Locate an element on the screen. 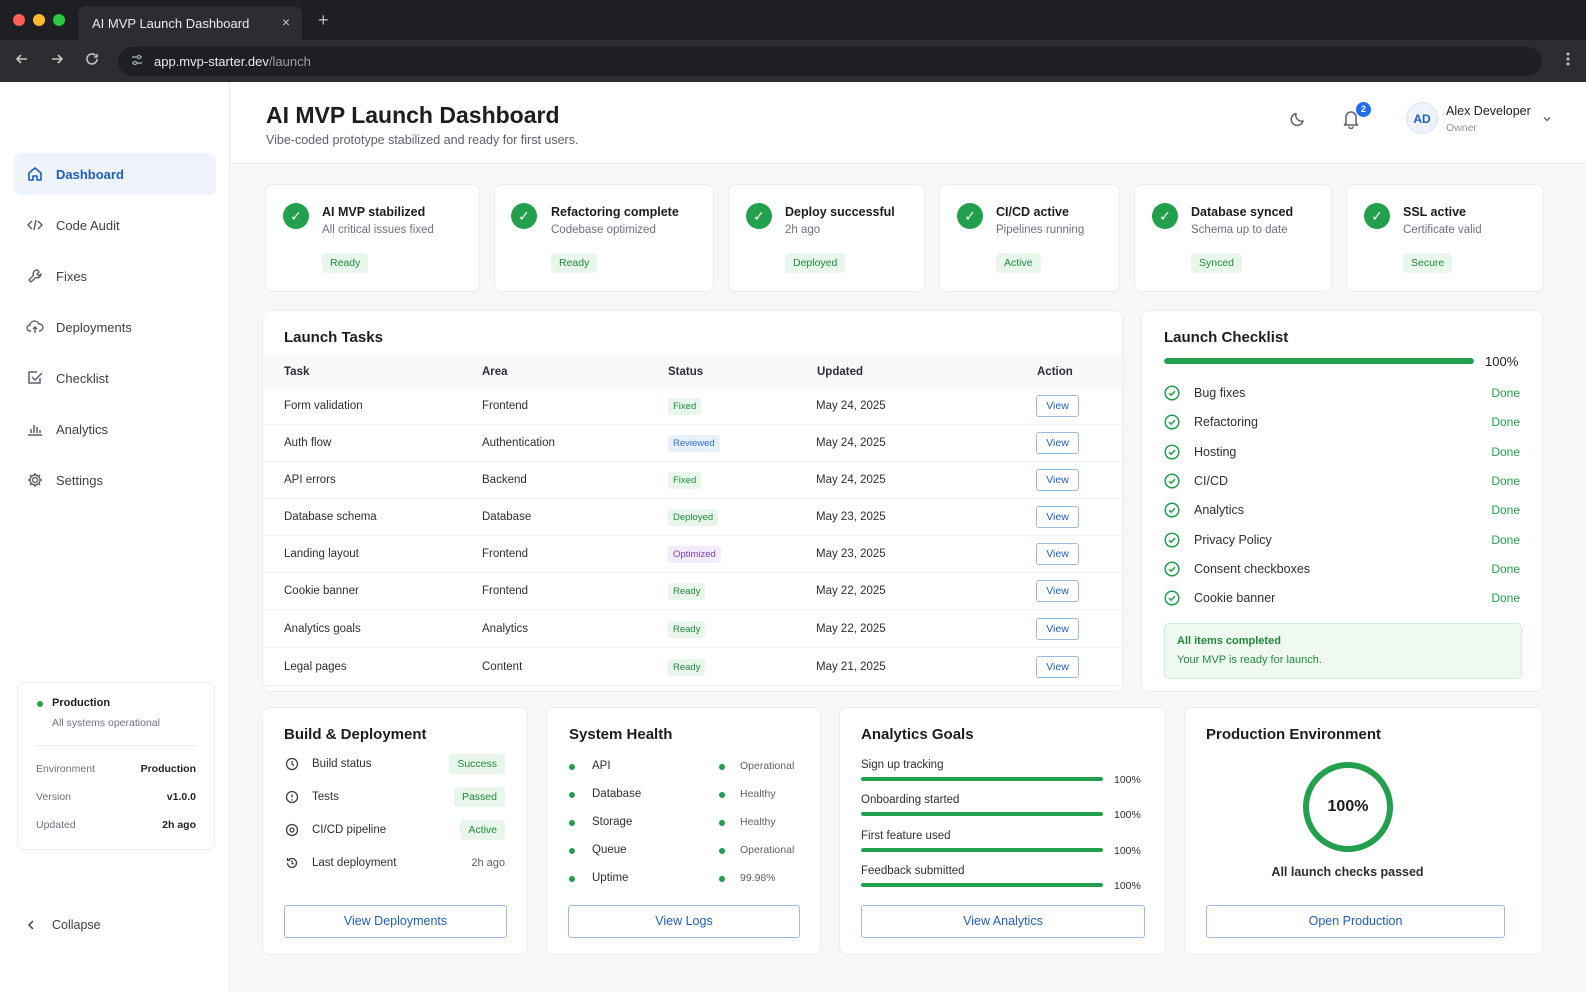  checklist-item-label: Bug fixes is located at coordinates (1220, 393).